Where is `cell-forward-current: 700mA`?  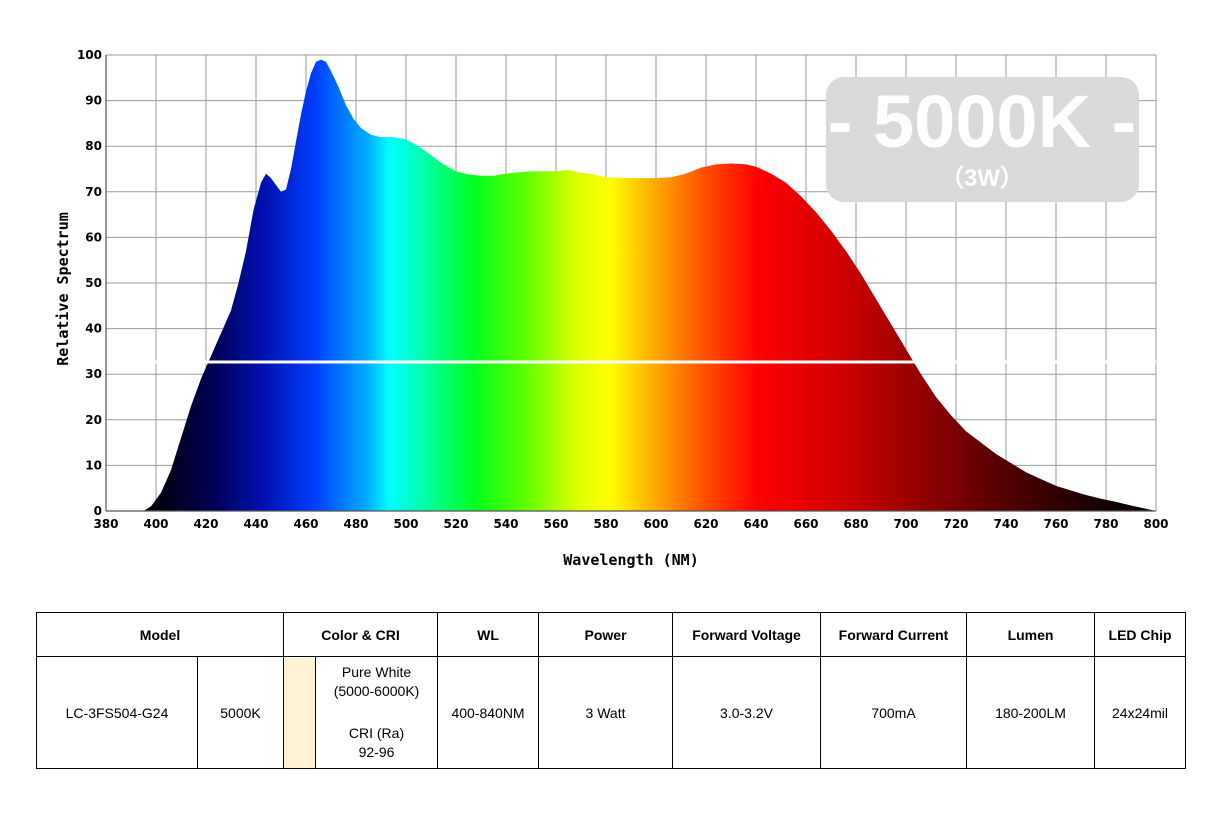
cell-forward-current: 700mA is located at coordinates (894, 712).